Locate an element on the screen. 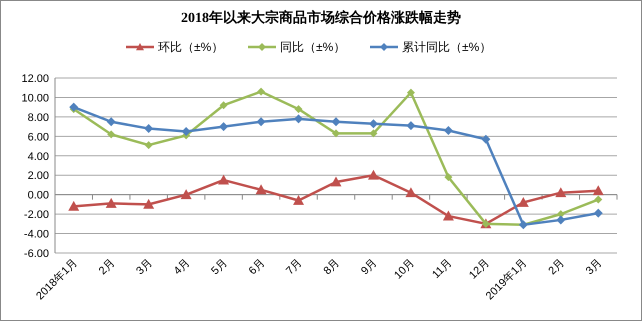  legend-label: 同比（±%） is located at coordinates (313, 47).